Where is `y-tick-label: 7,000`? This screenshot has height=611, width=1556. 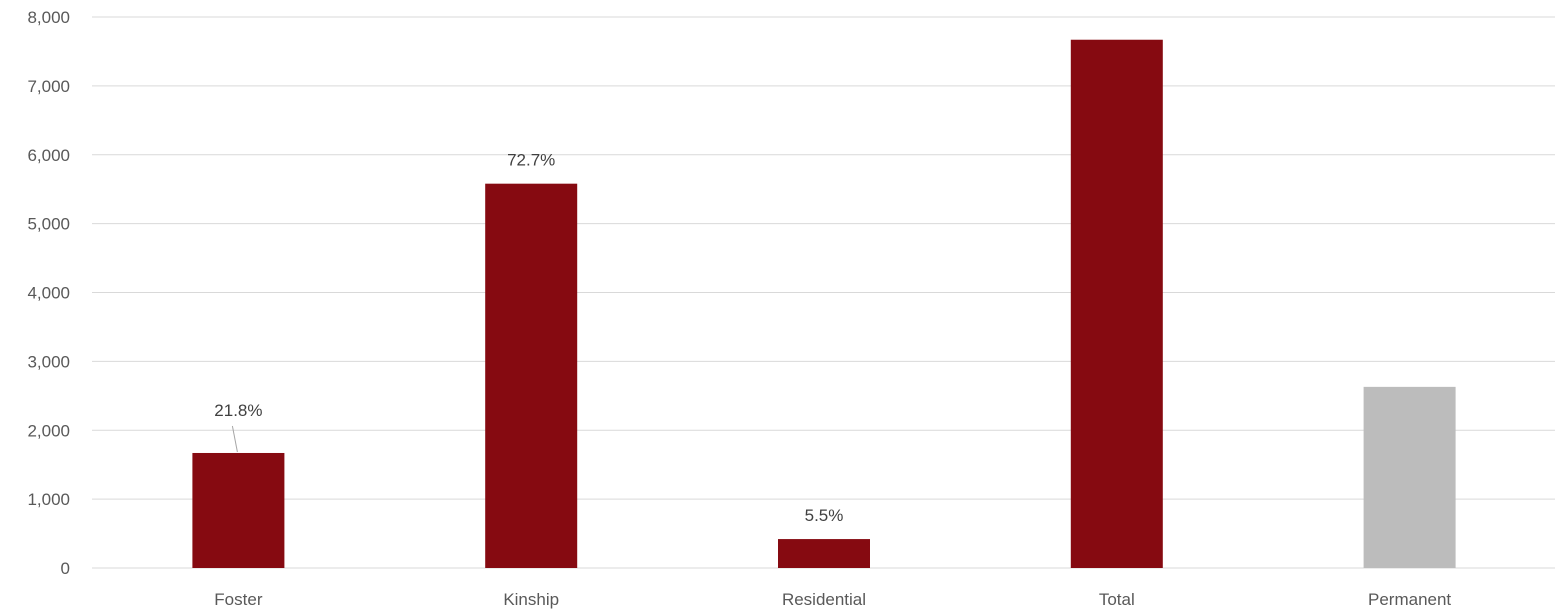
y-tick-label: 7,000 is located at coordinates (48, 86).